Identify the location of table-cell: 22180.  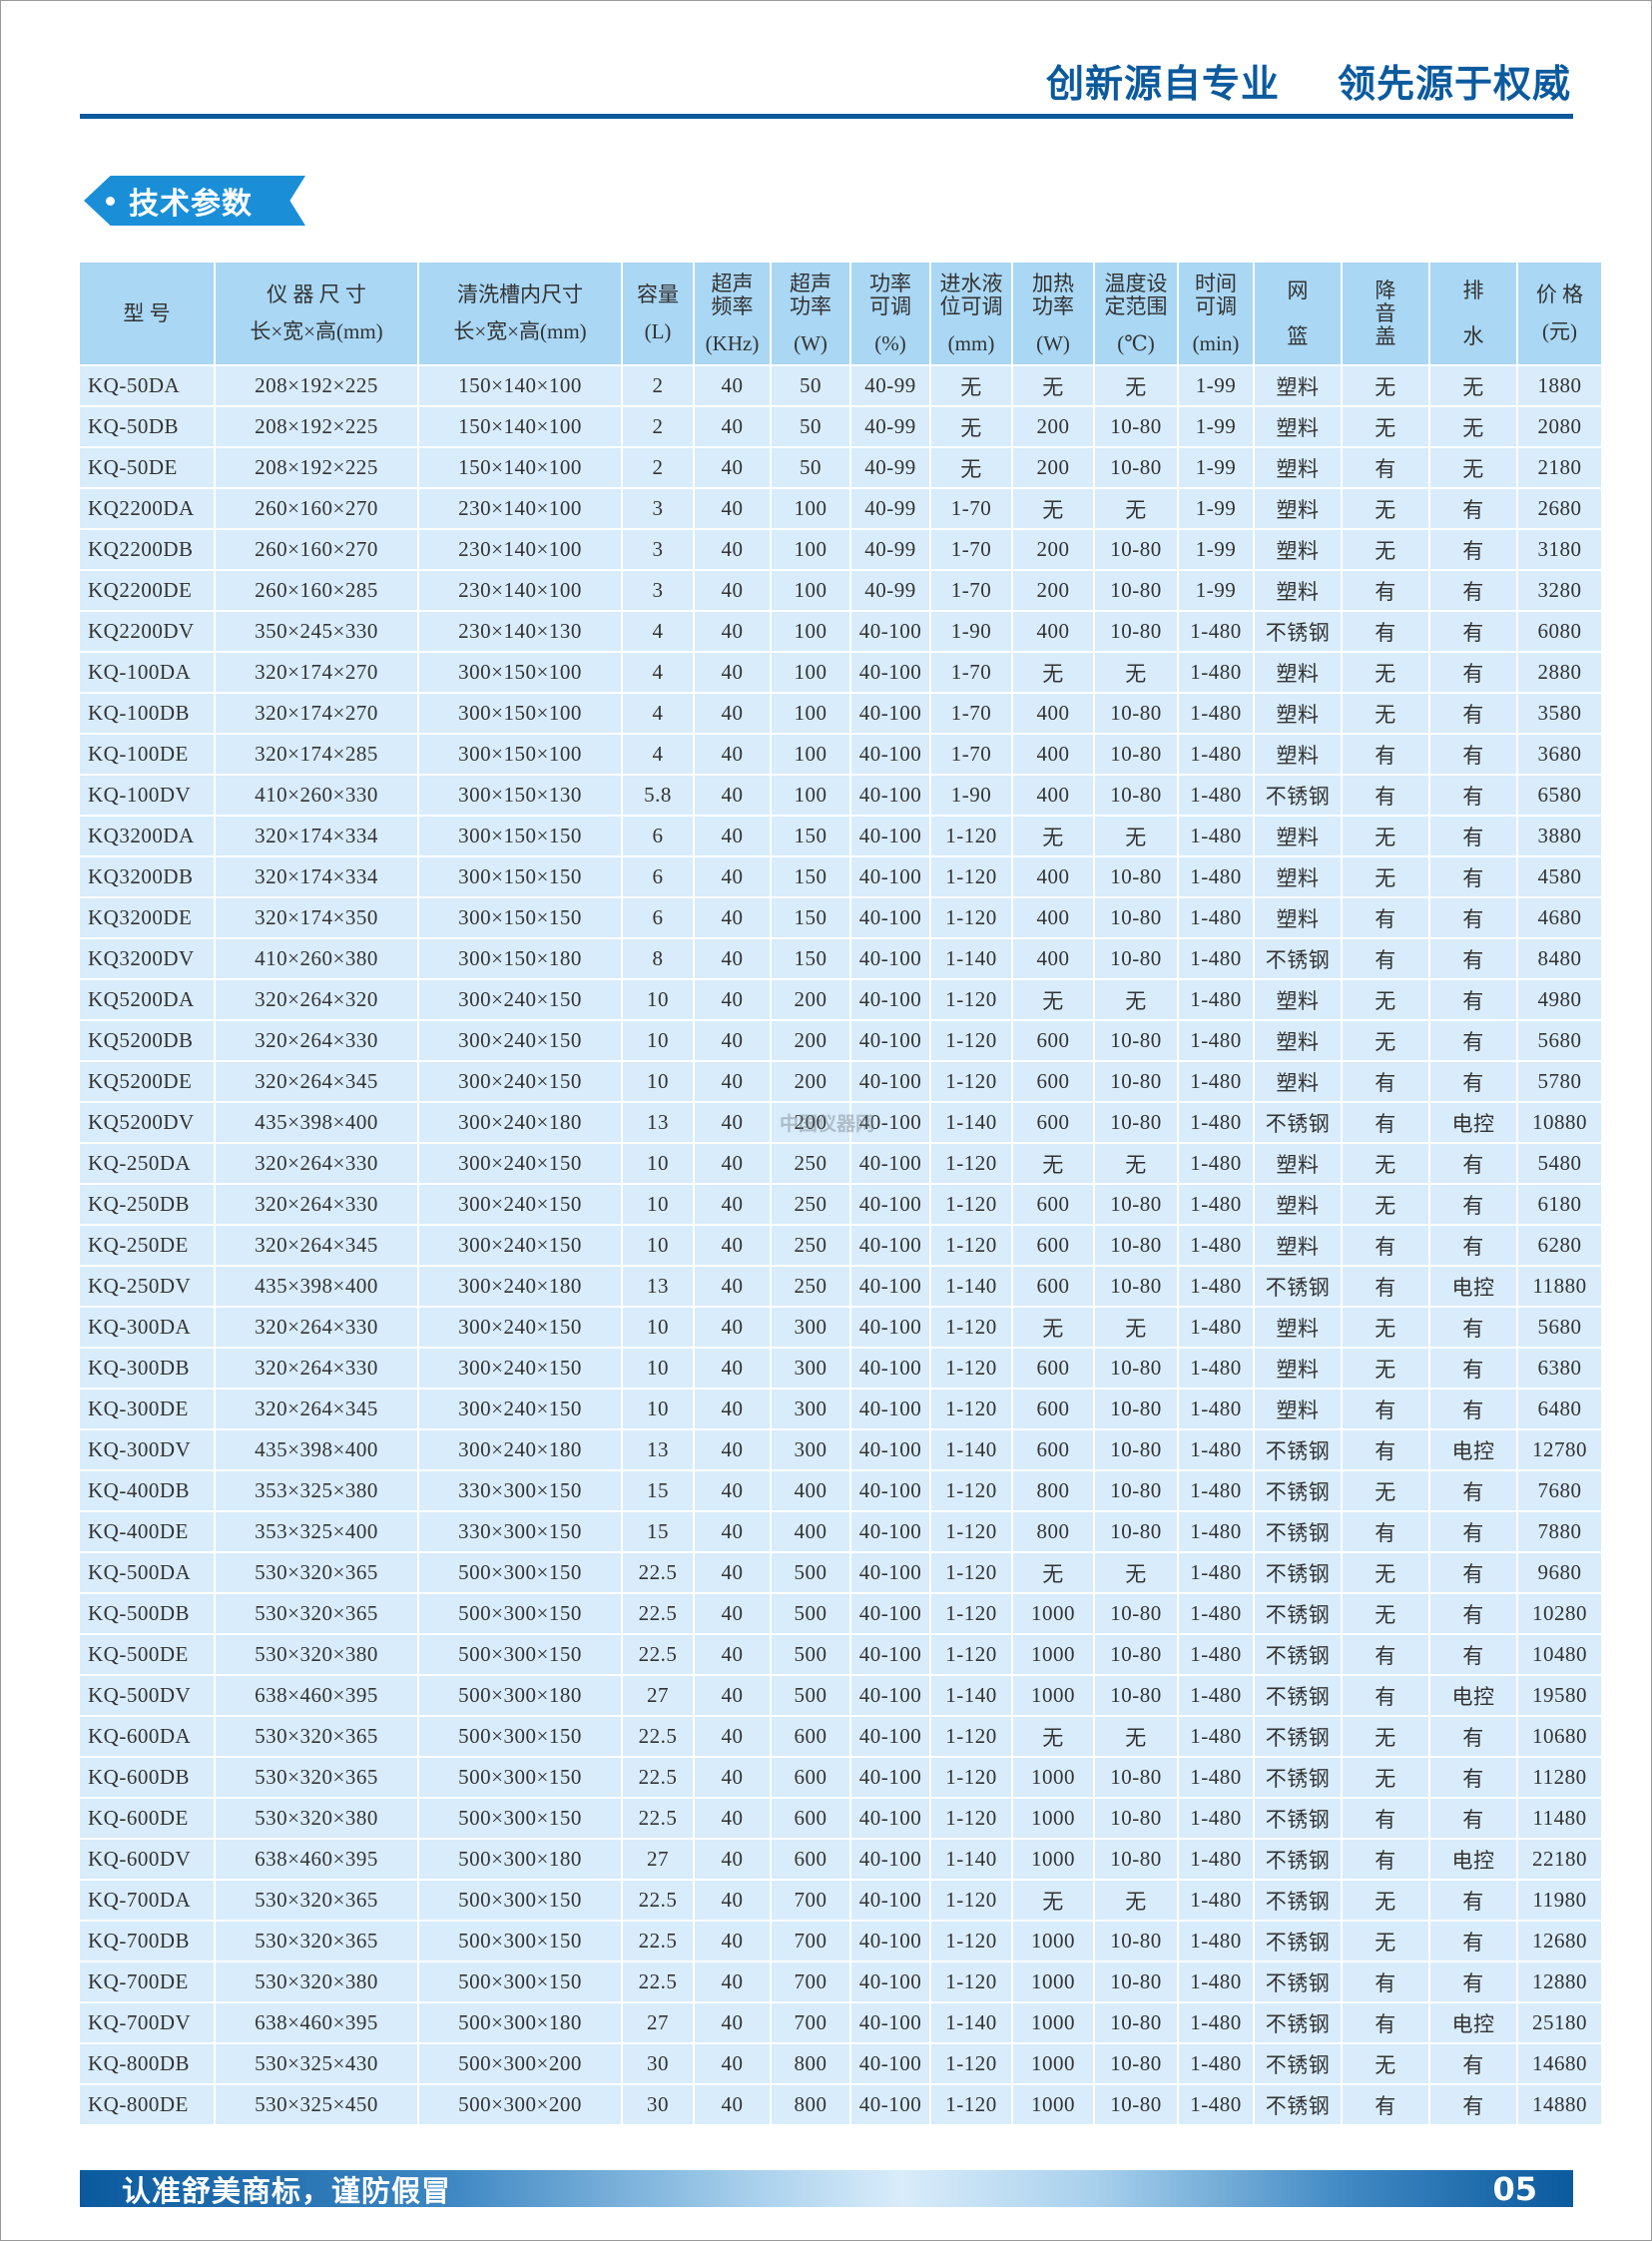
(1559, 1859).